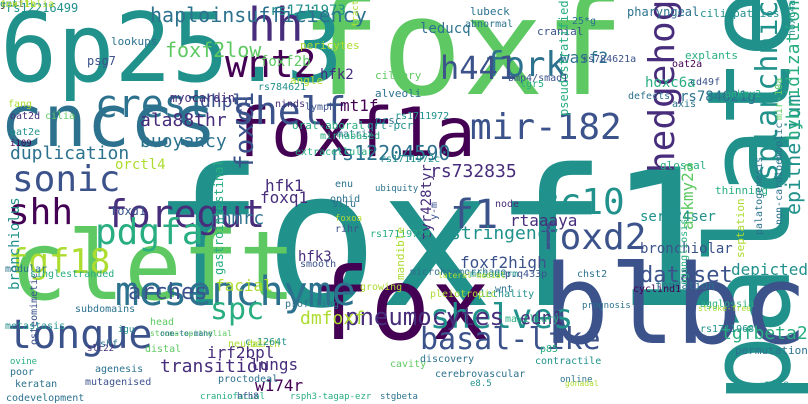  I want to click on cloud-word: 6p25.3, so click(172, 52).